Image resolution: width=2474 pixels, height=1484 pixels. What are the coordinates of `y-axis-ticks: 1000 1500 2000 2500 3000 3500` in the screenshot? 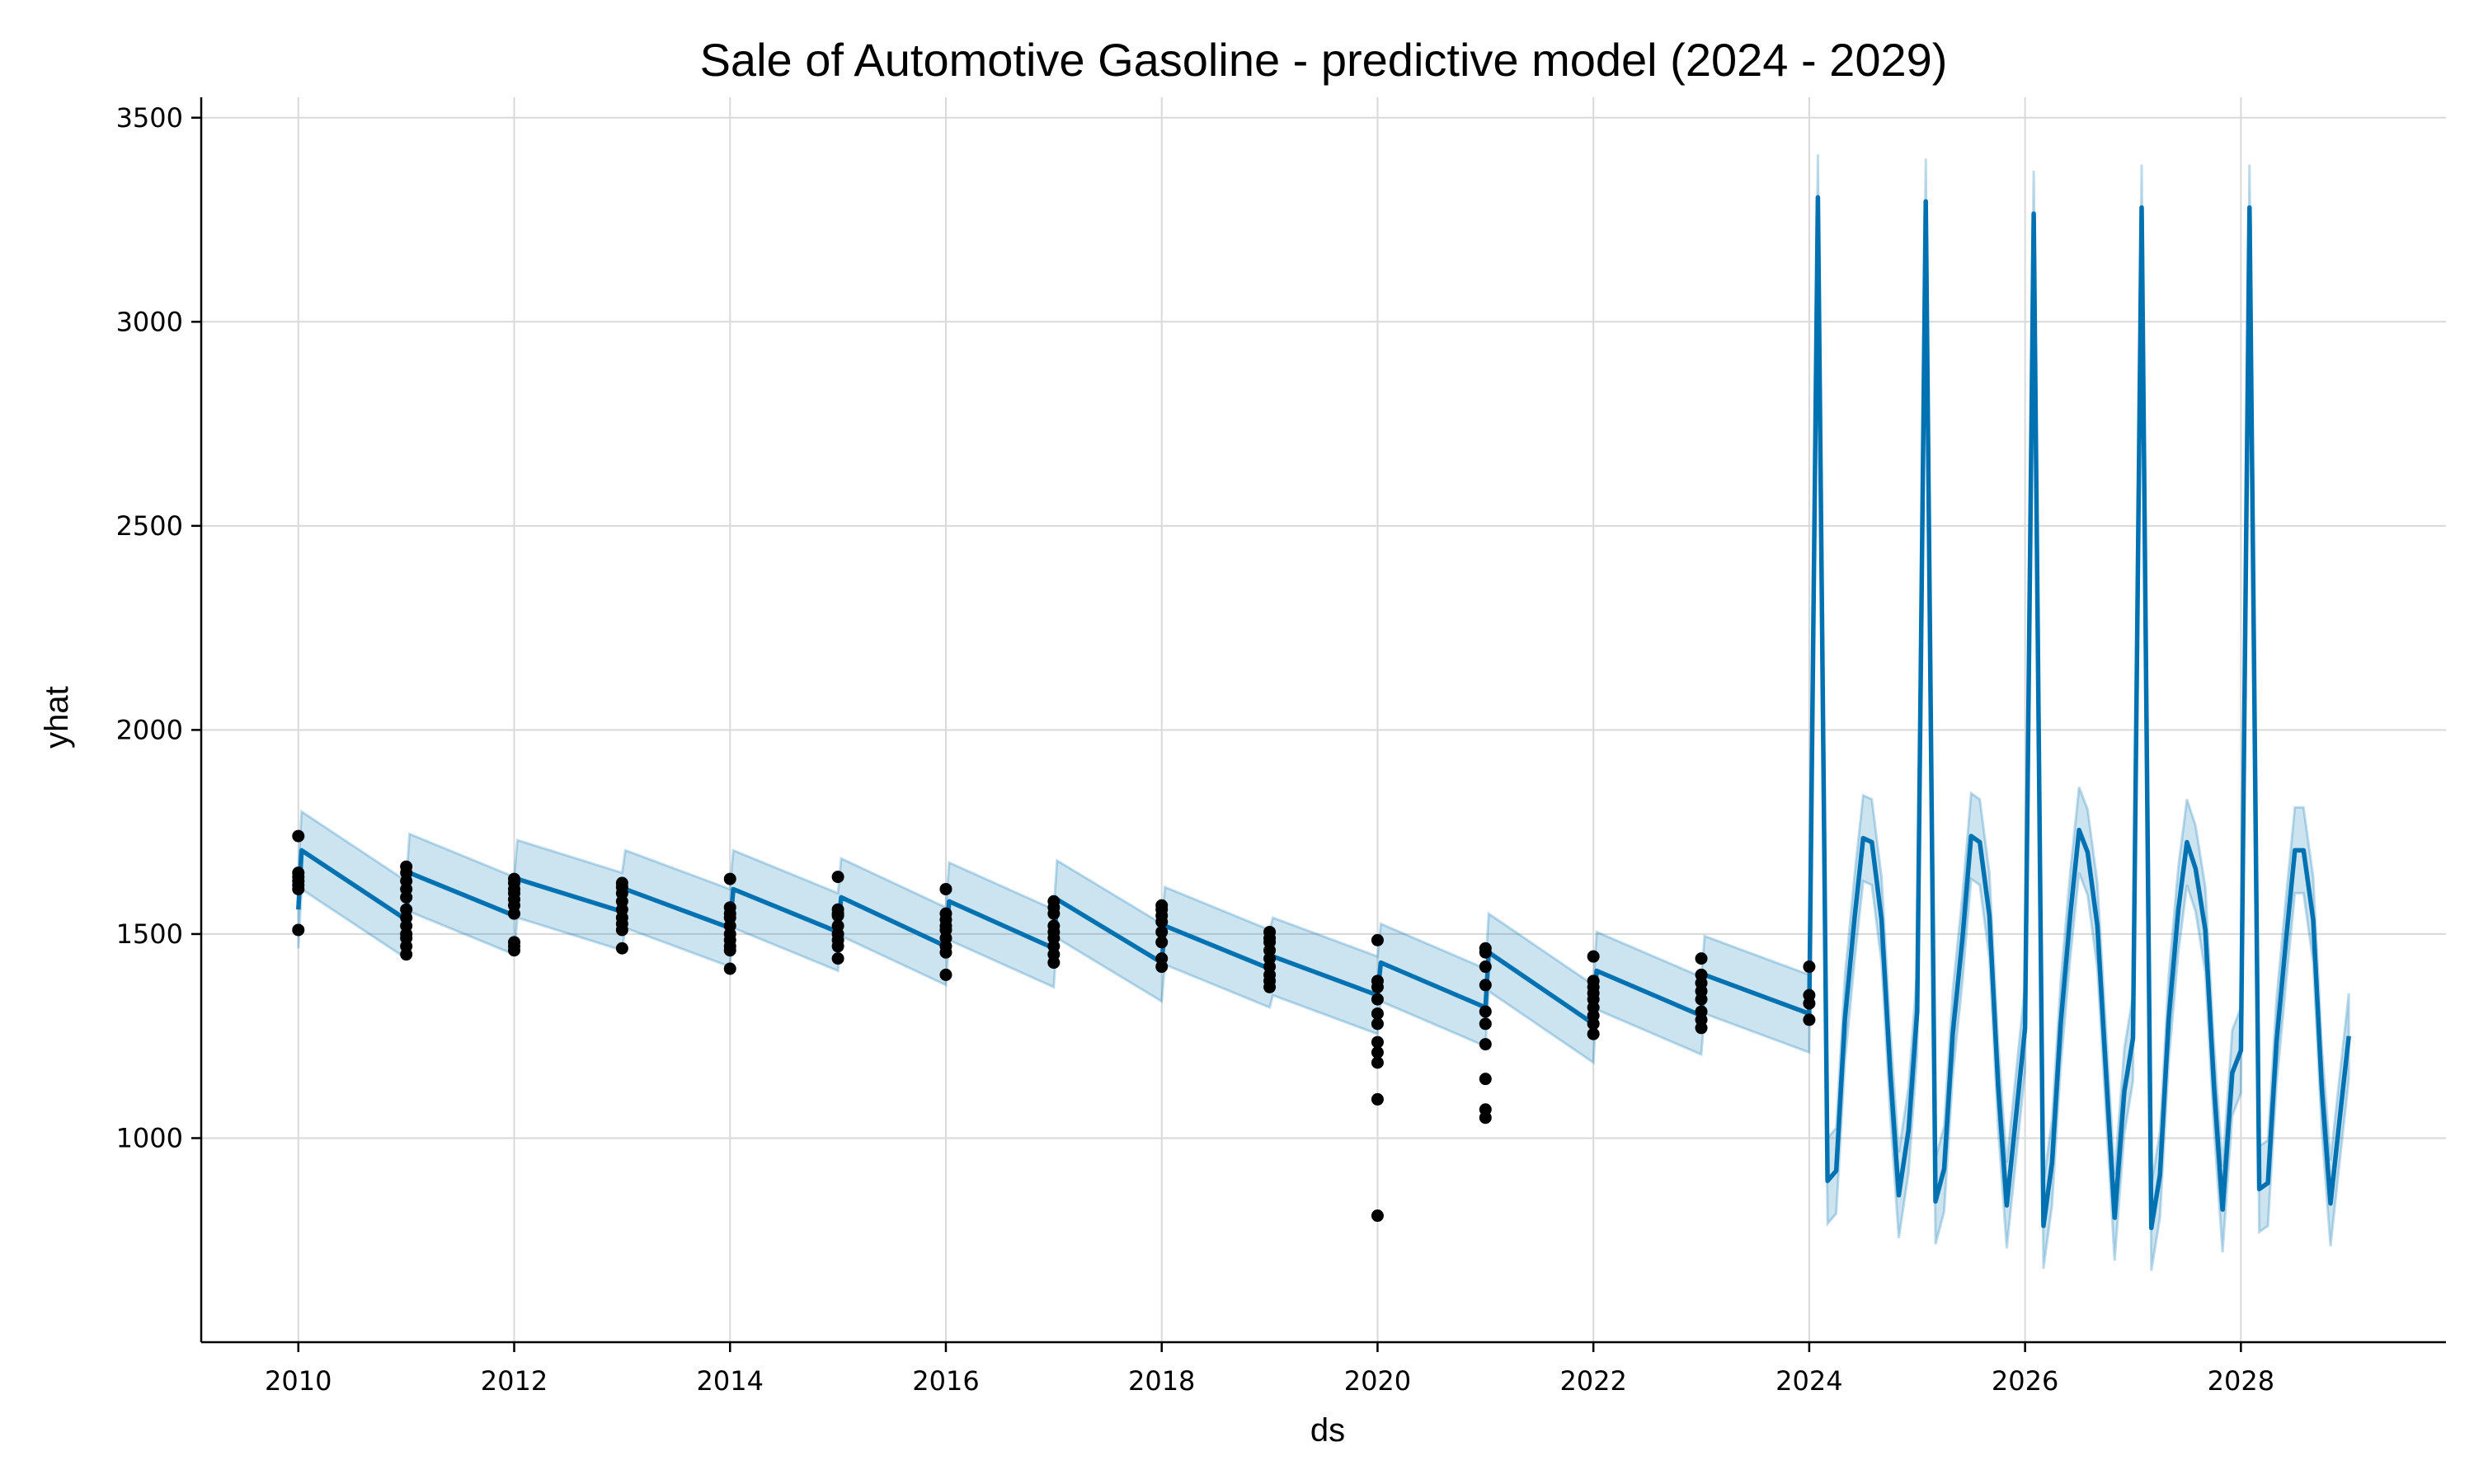 It's located at (158, 627).